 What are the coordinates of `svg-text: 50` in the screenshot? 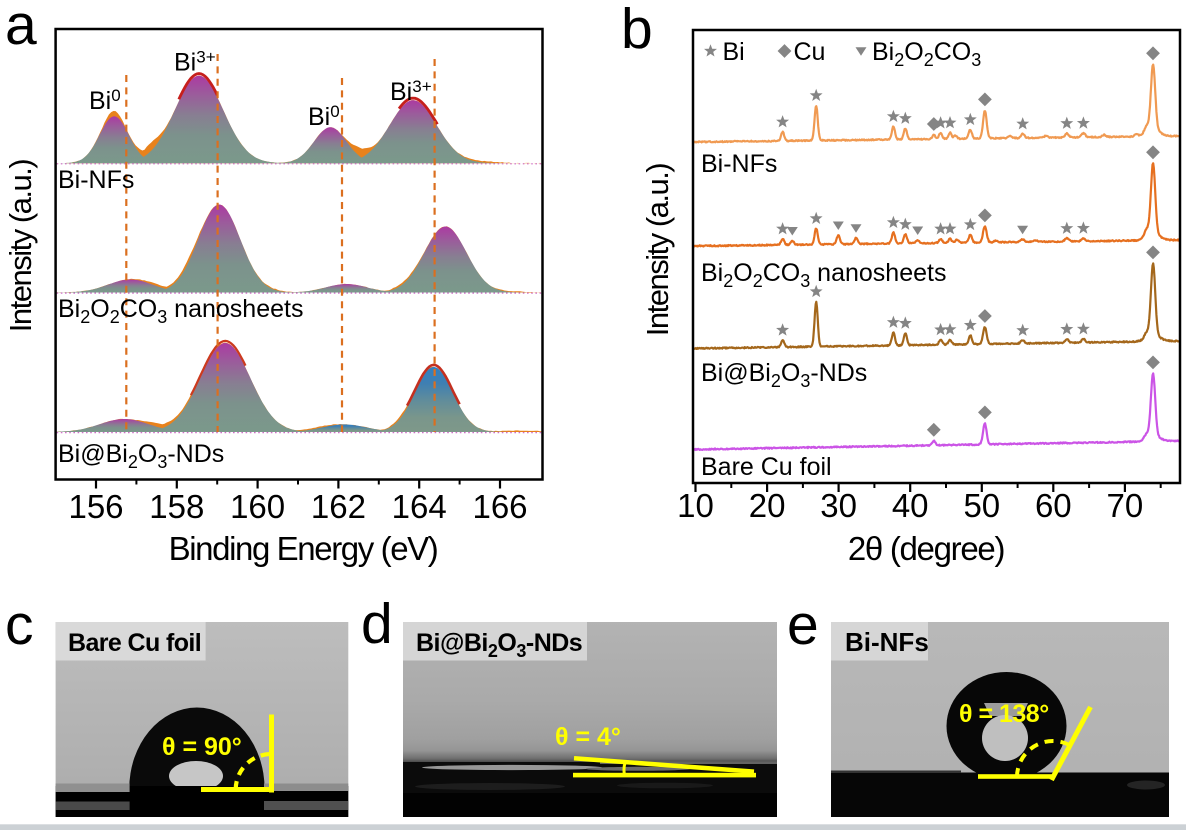 It's located at (981, 505).